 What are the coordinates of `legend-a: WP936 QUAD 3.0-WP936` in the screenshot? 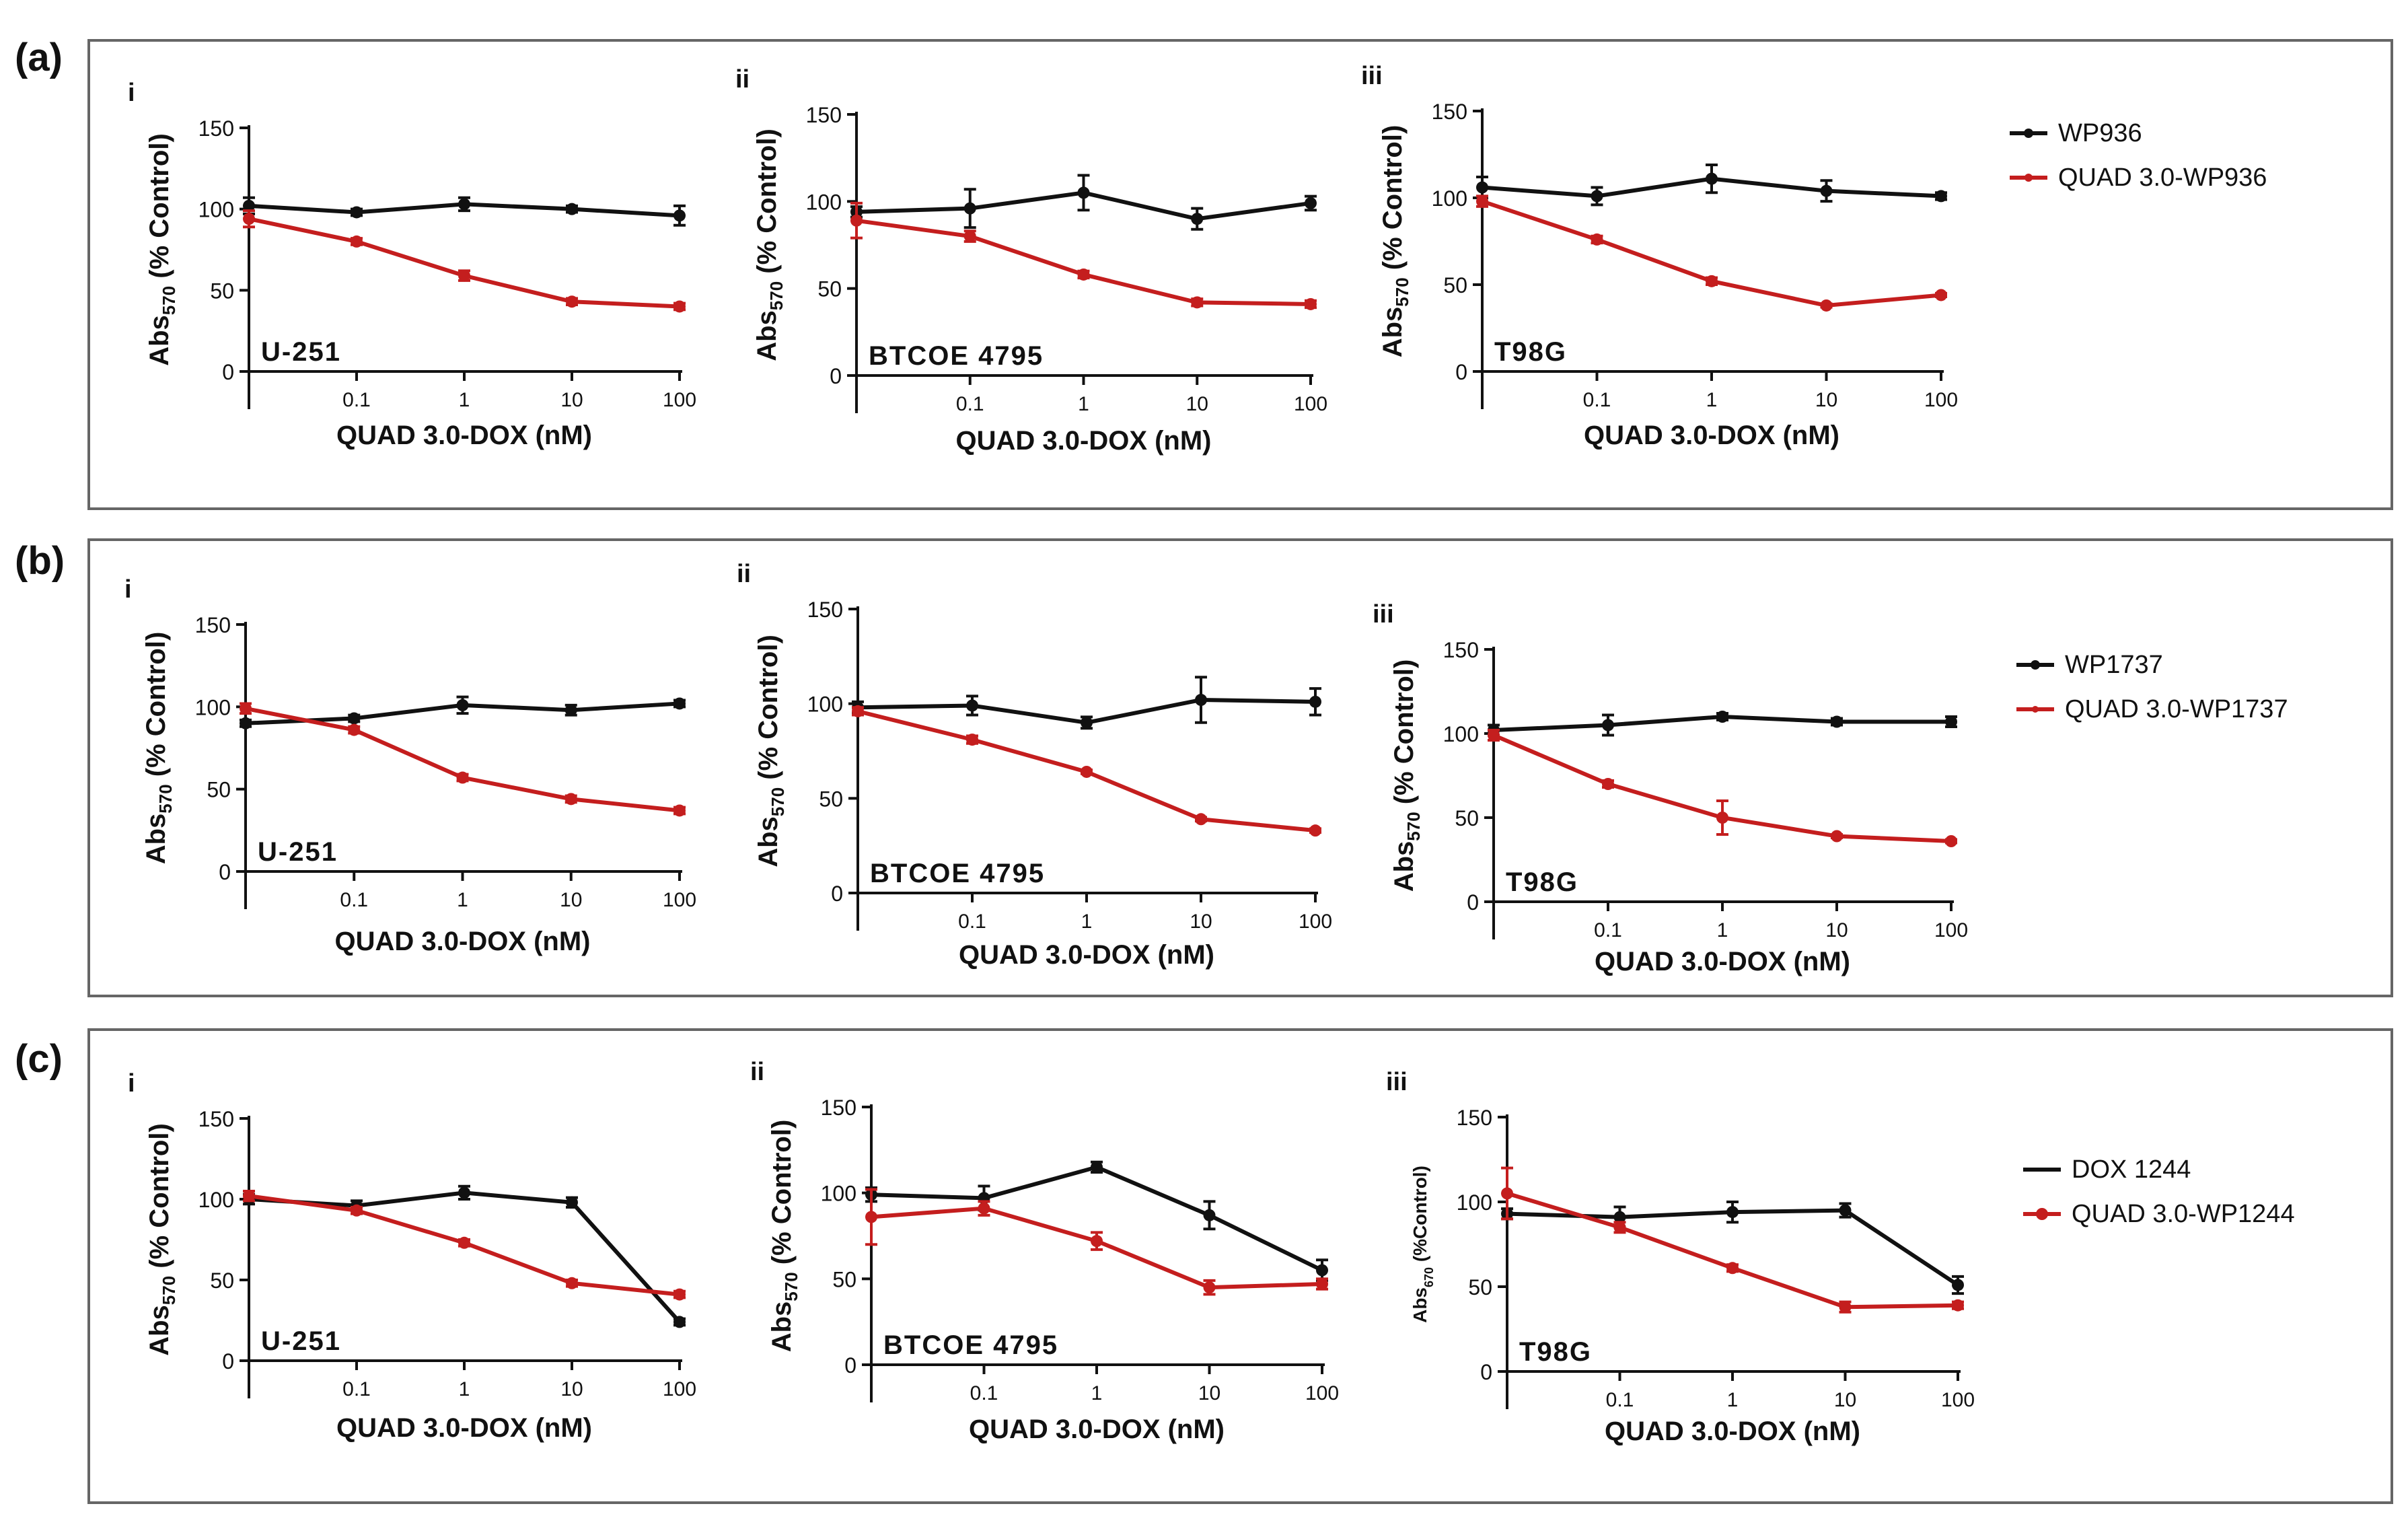 It's located at (2137, 155).